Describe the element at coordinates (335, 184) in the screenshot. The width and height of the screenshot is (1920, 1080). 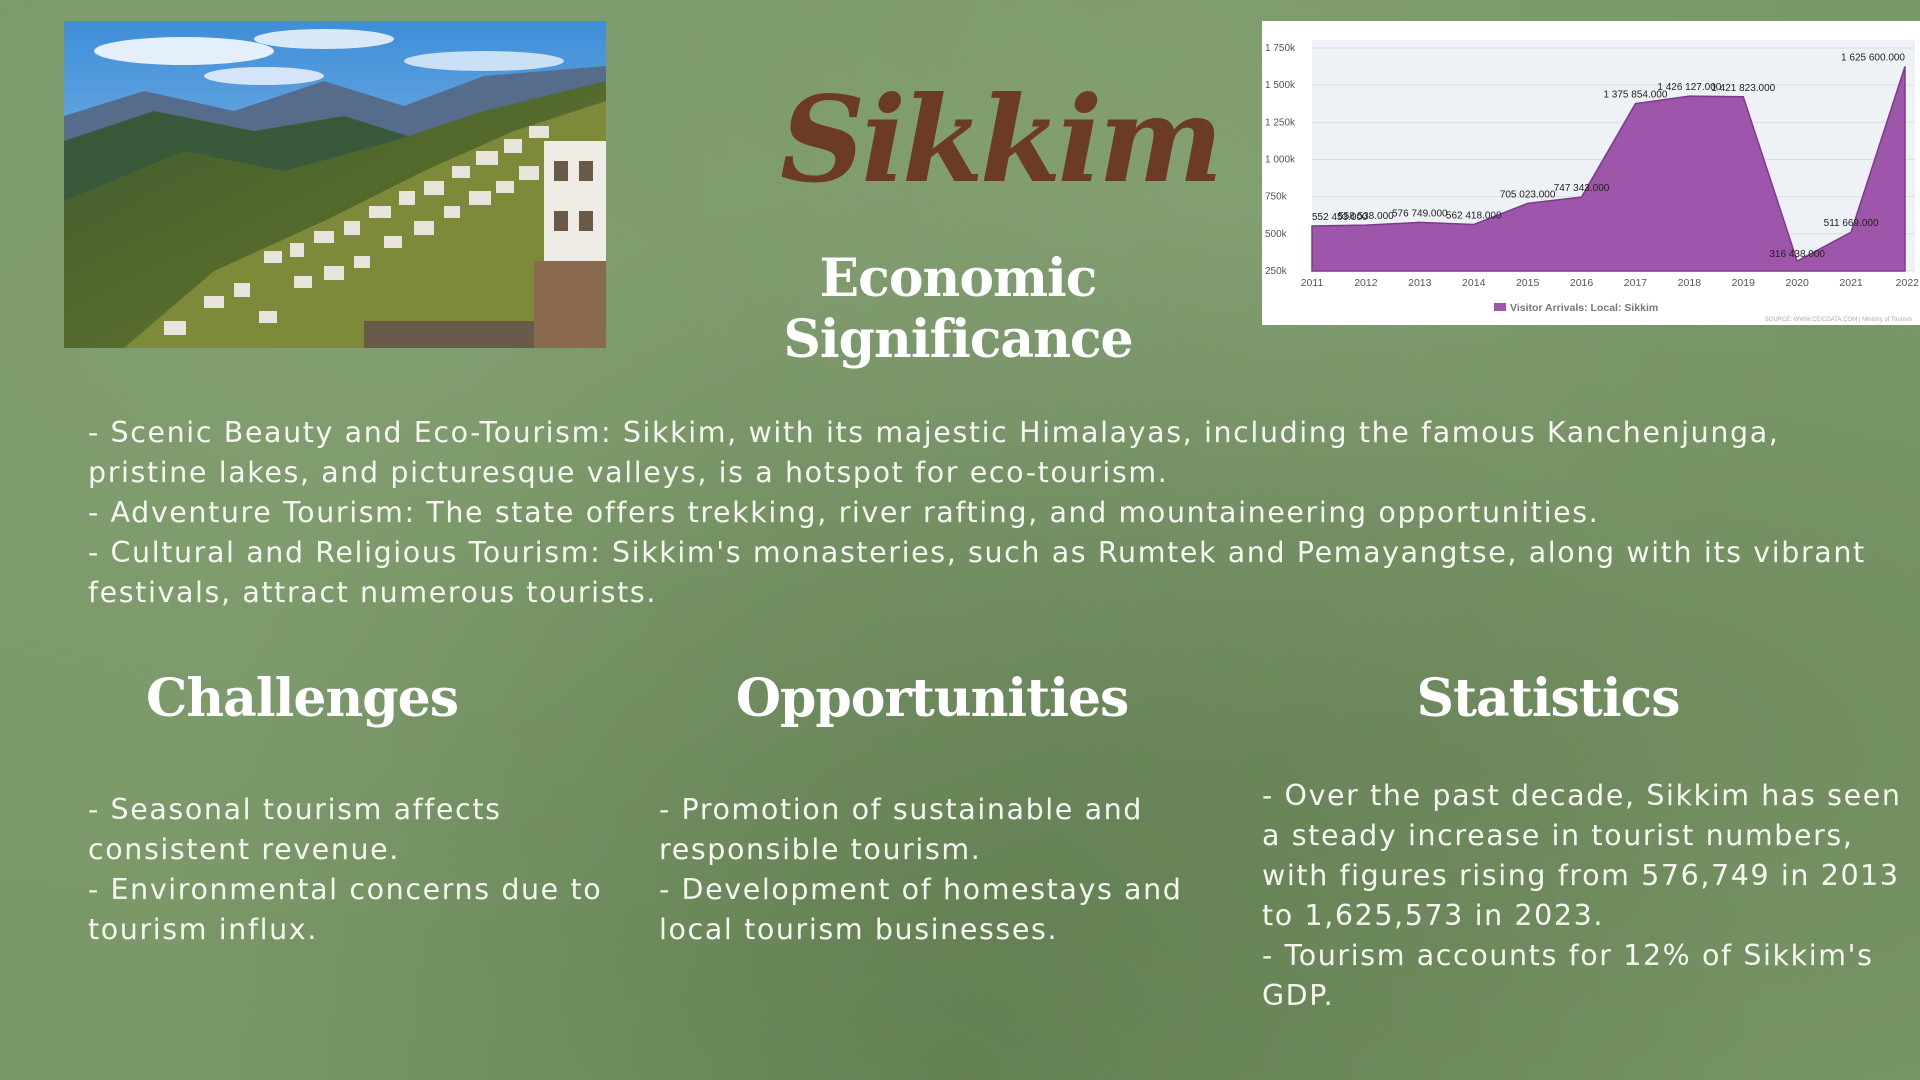
I see `mountain-town-photo` at that location.